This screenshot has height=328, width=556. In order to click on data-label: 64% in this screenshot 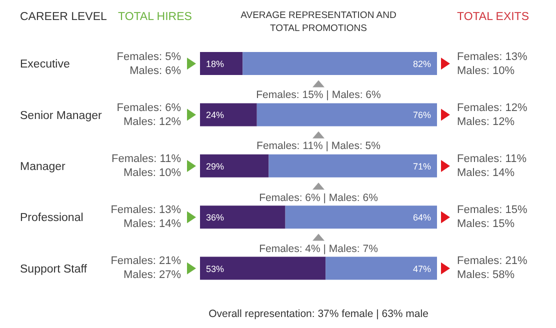, I will do `click(421, 217)`.